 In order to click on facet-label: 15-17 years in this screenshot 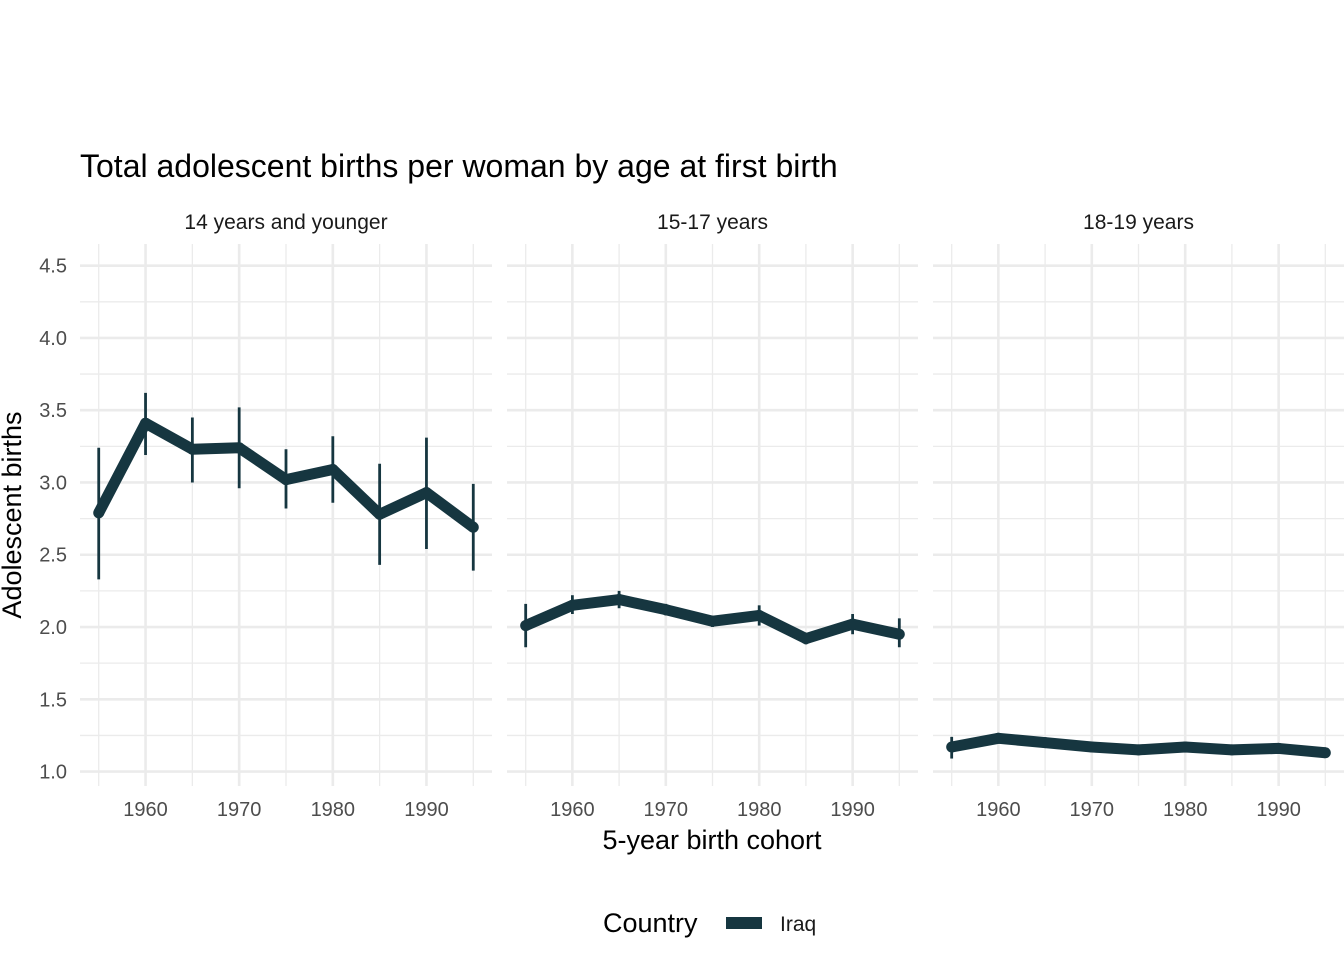, I will do `click(712, 222)`.